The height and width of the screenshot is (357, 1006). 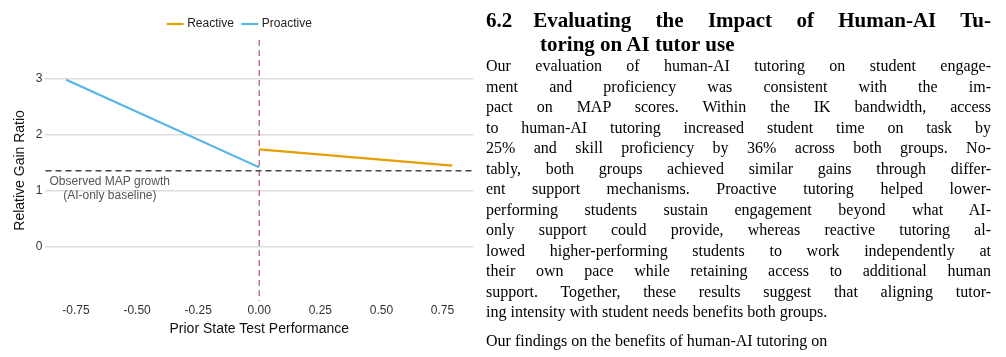 I want to click on text: Our findings on the benefits of human-AI tutoring on, so click(x=657, y=340).